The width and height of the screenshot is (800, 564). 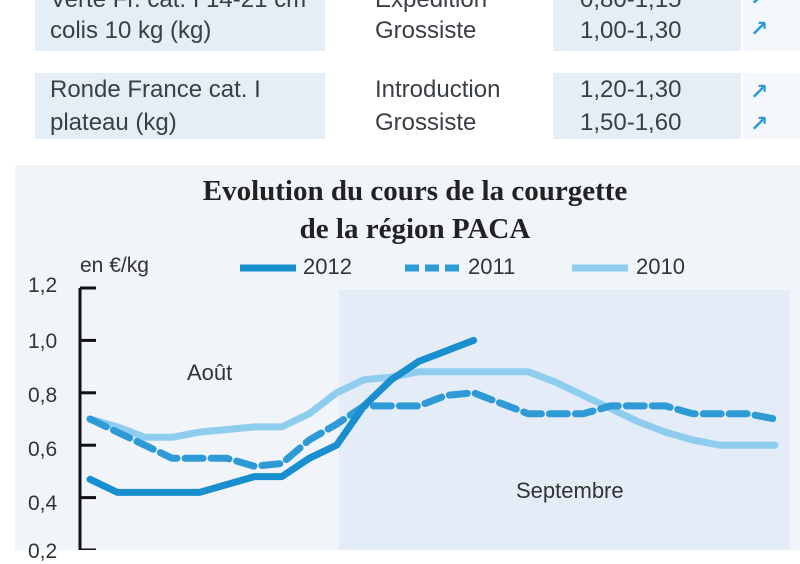 I want to click on chart-subtitle: de la région PACA, so click(x=415, y=229).